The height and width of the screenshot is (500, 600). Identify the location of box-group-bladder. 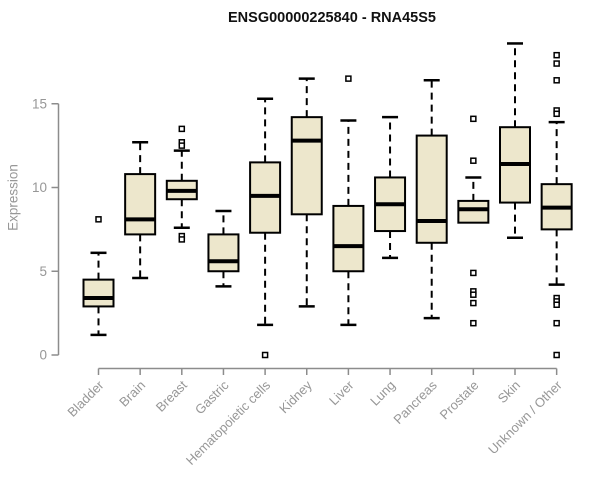
(98, 276).